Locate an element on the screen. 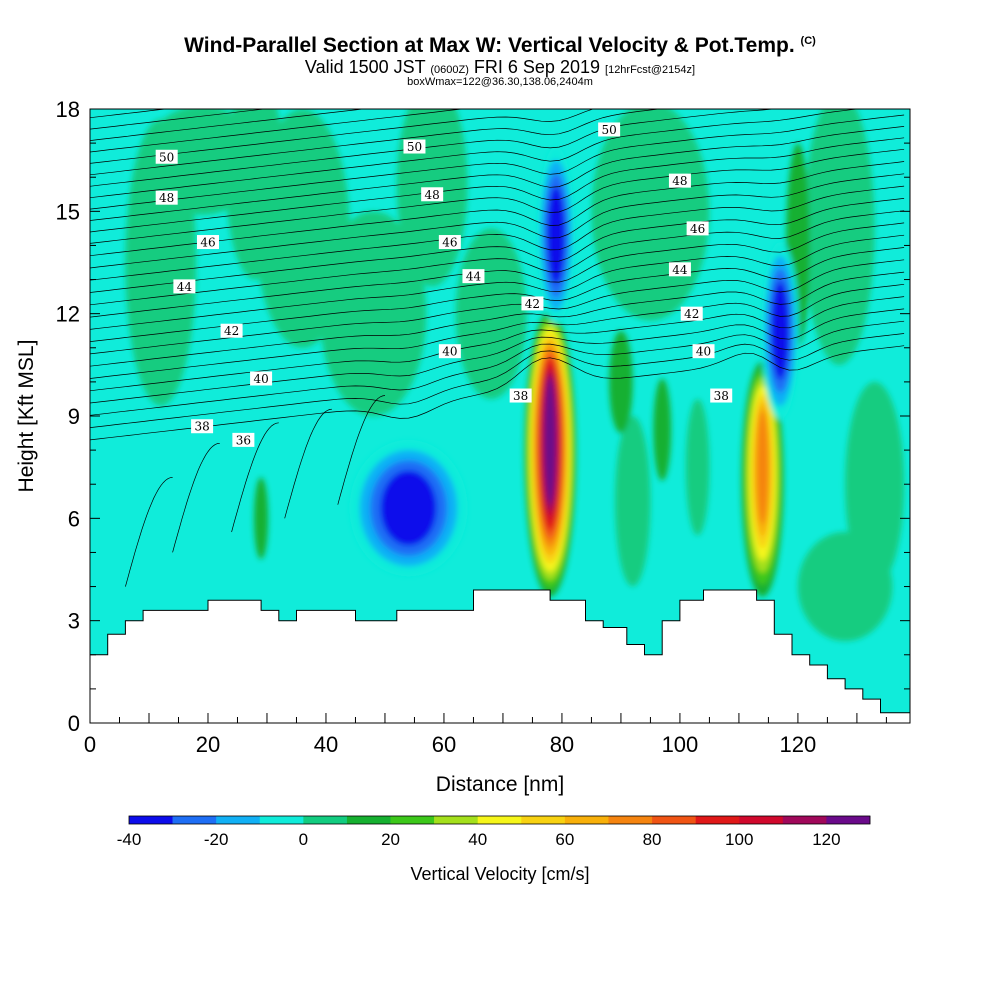  colorbar-tick-label: 60 is located at coordinates (564, 839).